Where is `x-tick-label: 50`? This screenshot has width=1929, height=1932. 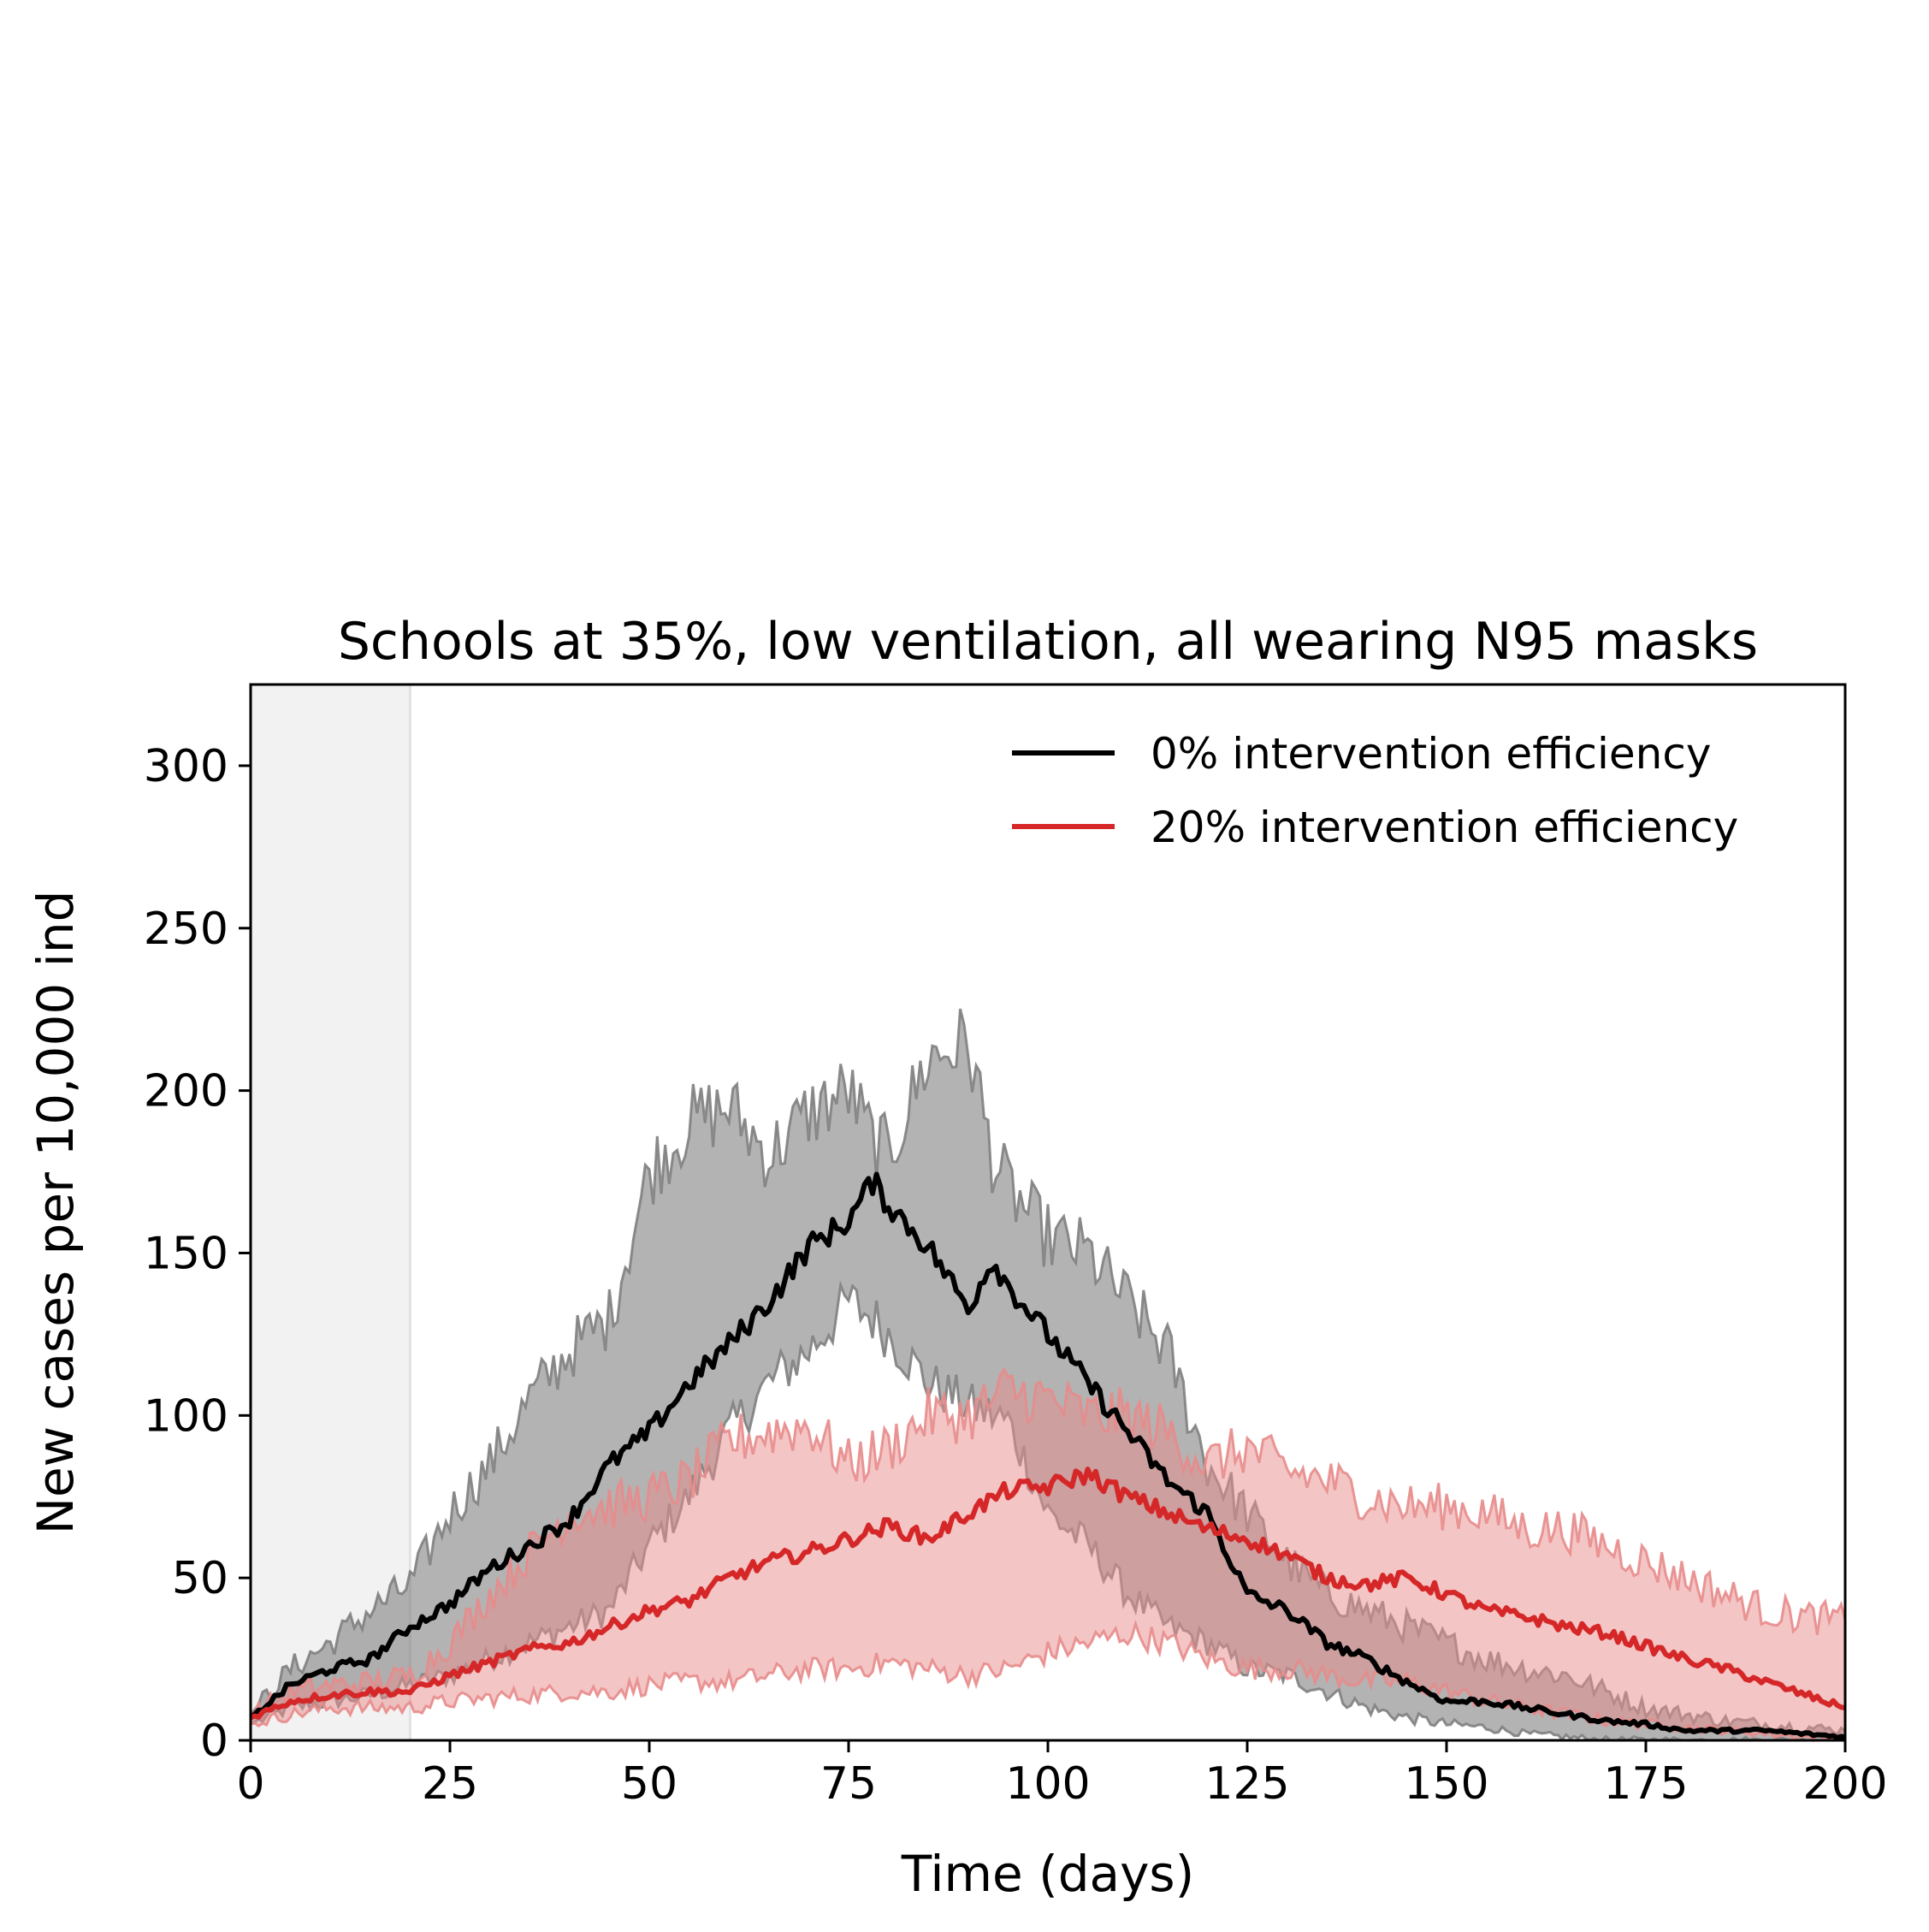 x-tick-label: 50 is located at coordinates (649, 1784).